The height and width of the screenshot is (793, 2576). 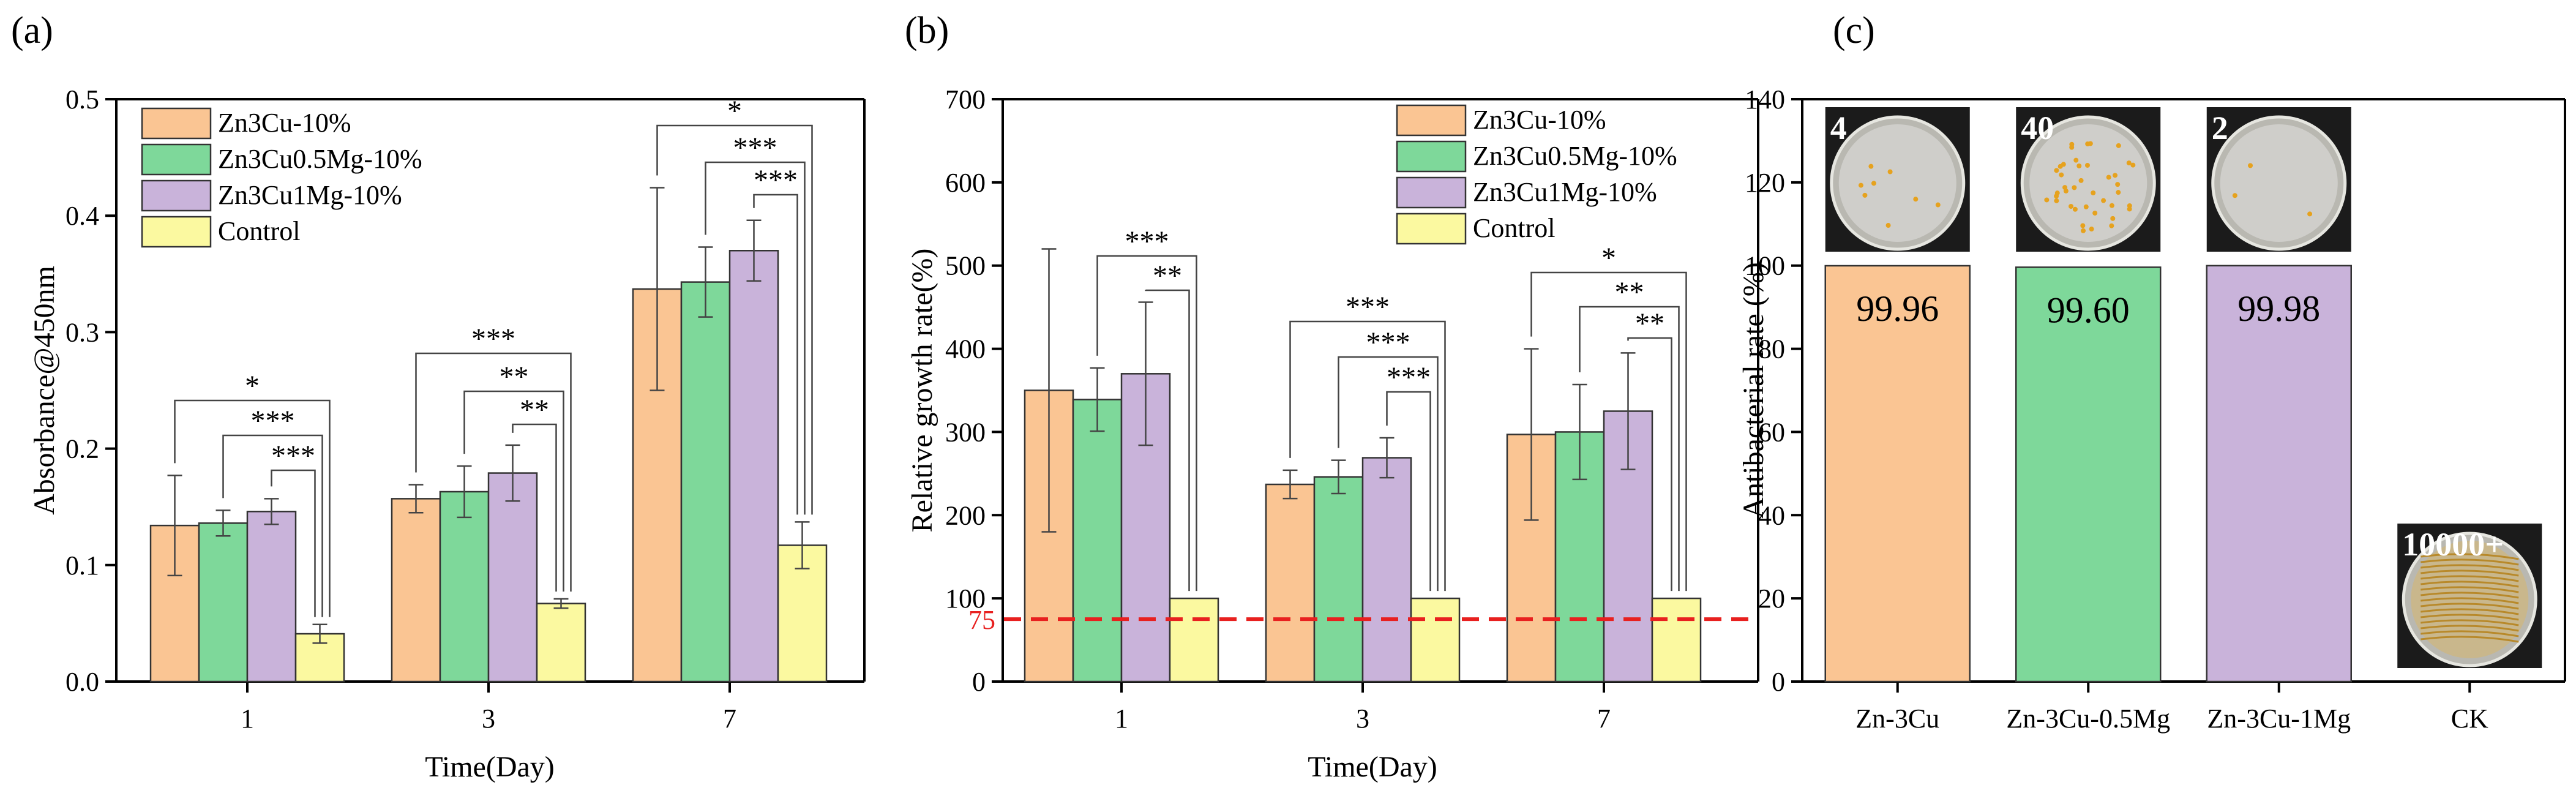 I want to click on a-y-tick-label: 0.2, so click(x=82, y=449).